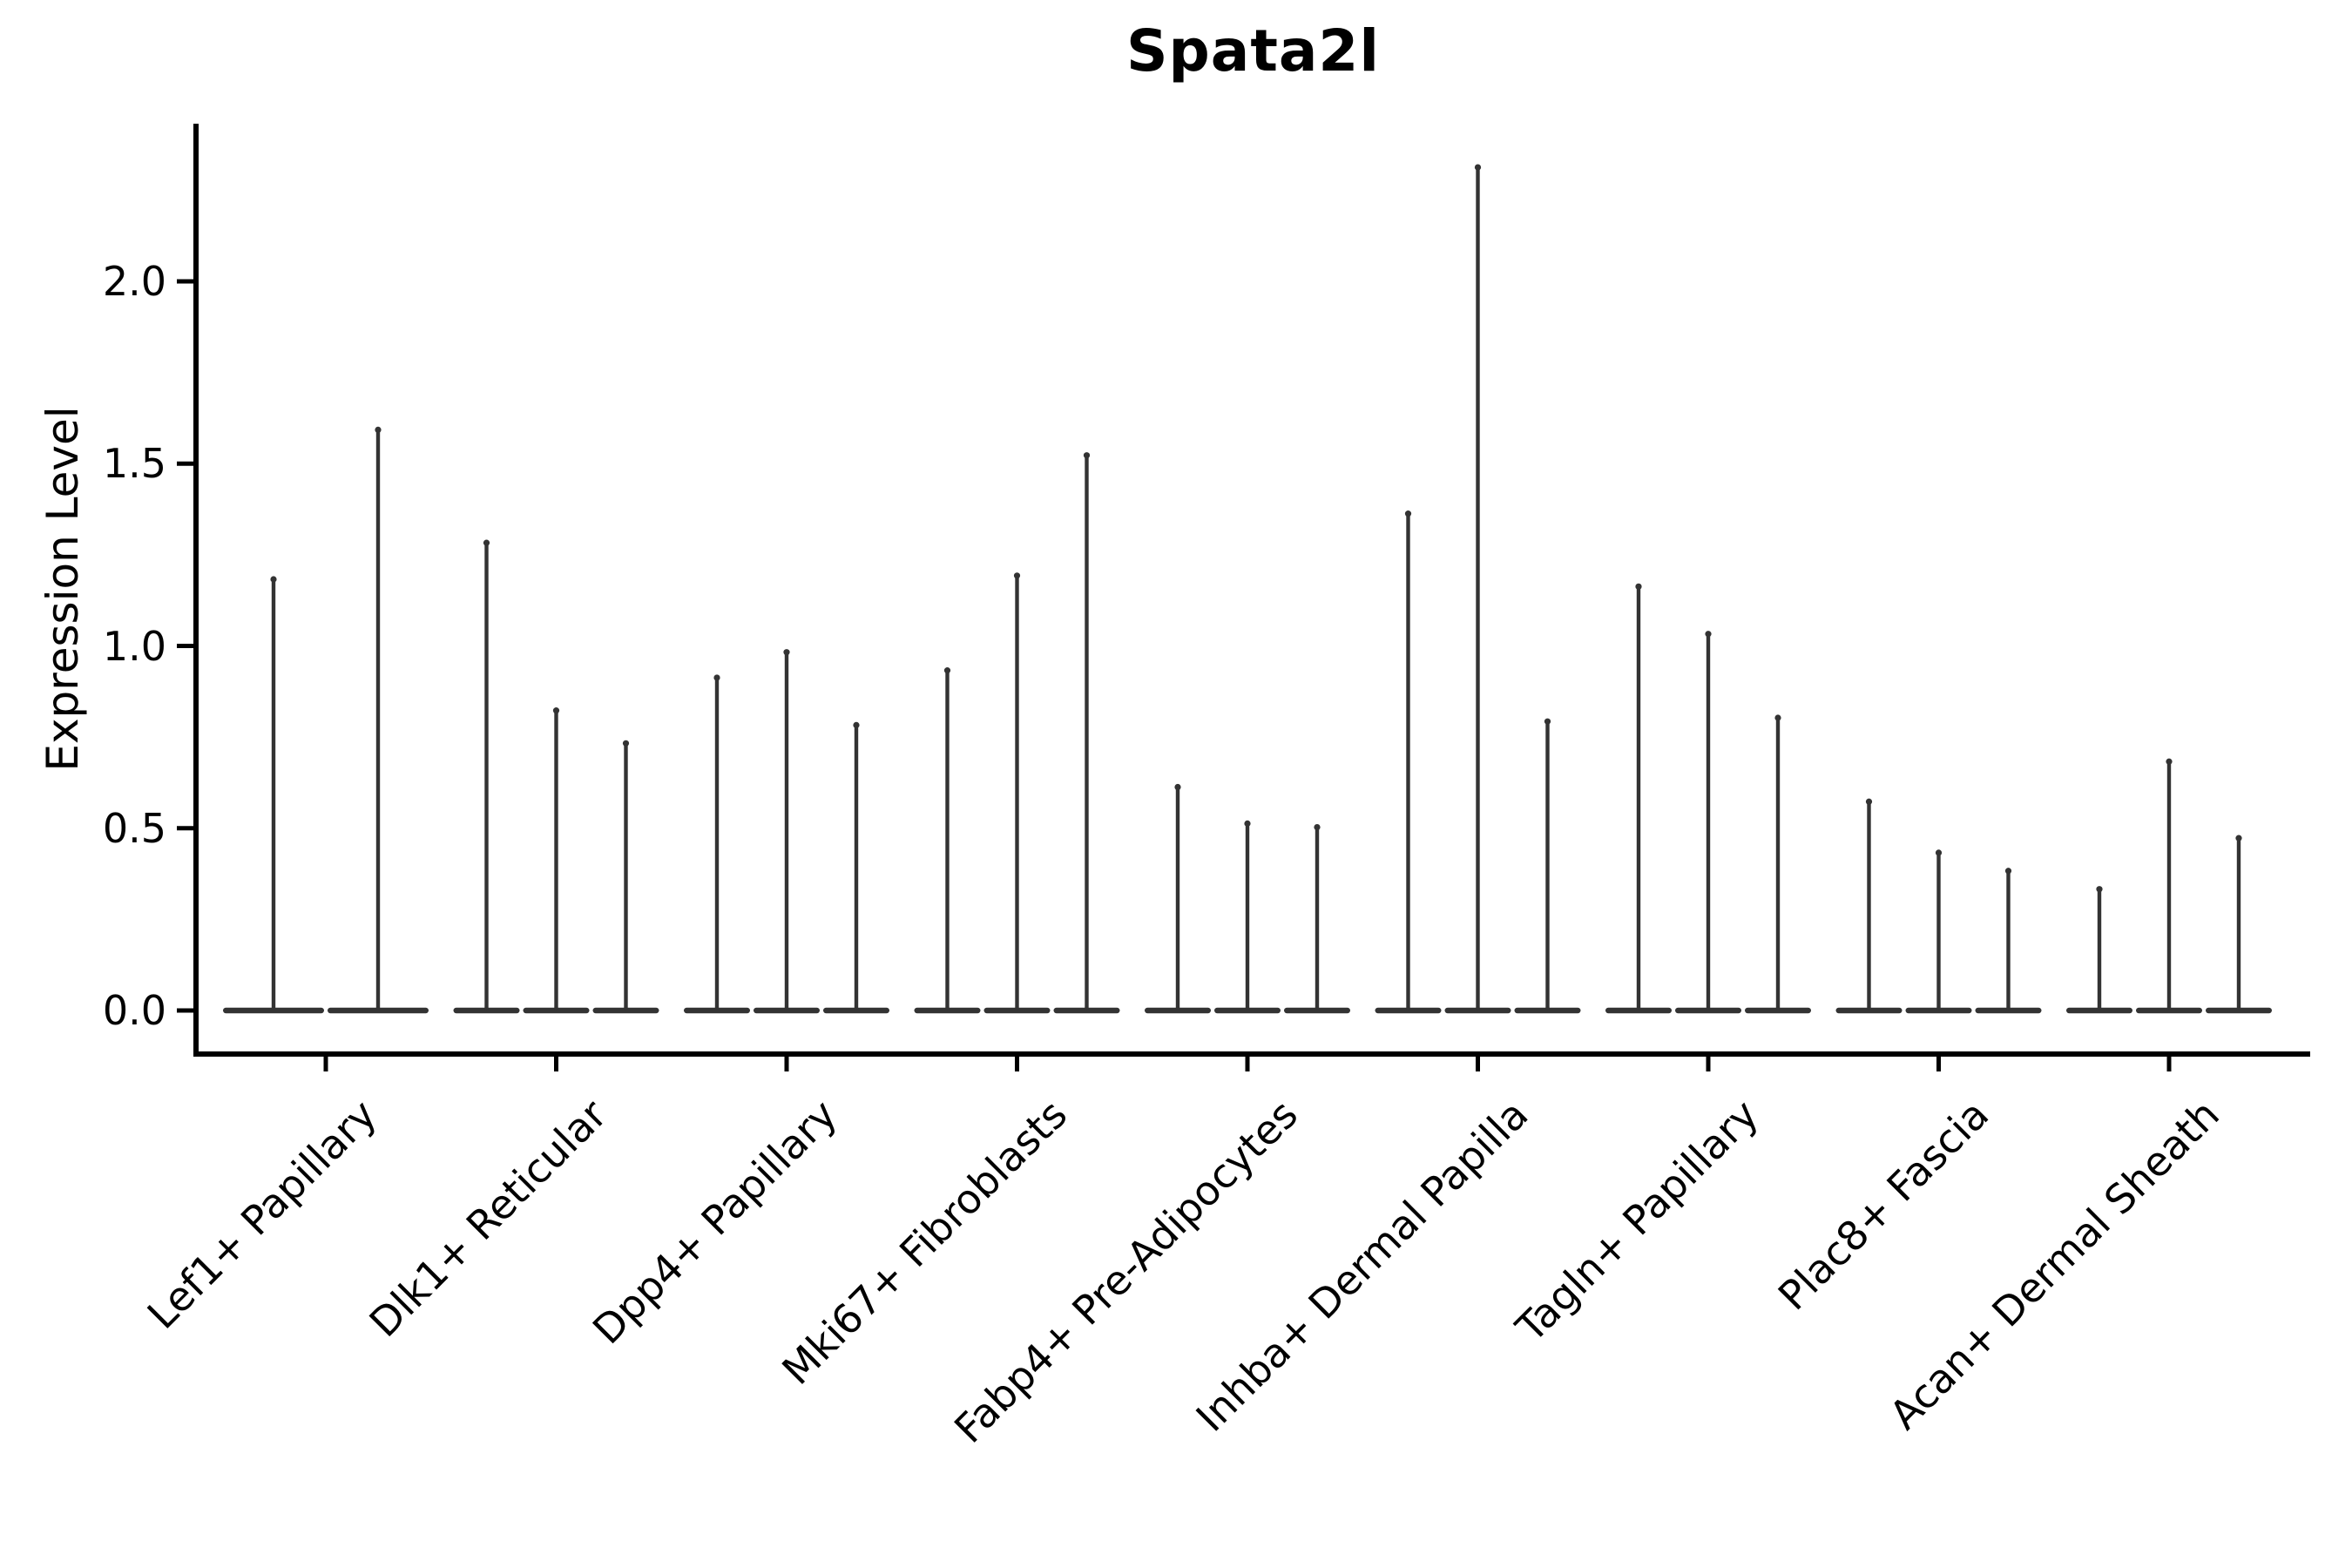  Describe the element at coordinates (134, 646) in the screenshot. I see `y-tick-label: 1.0` at that location.